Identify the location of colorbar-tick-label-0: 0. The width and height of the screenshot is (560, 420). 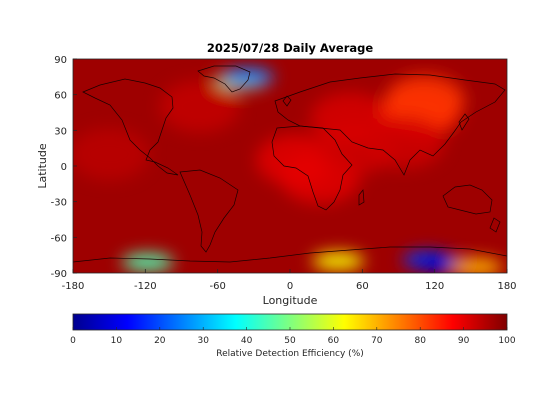
(73, 341).